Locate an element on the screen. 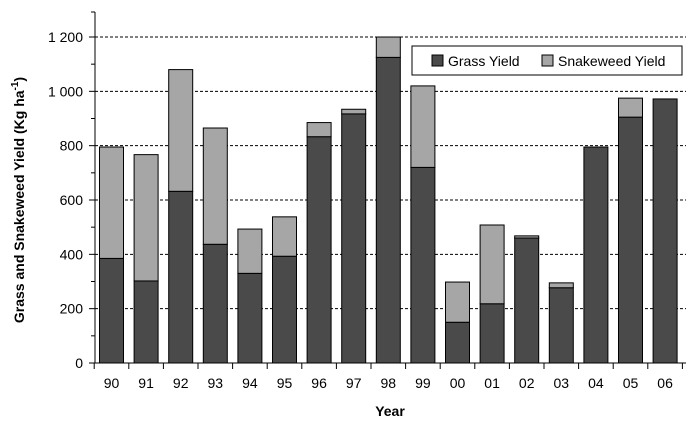 The width and height of the screenshot is (686, 423). y-tick-labels: 0 200 400 600 800 1 000 1 200 is located at coordinates (65, 200).